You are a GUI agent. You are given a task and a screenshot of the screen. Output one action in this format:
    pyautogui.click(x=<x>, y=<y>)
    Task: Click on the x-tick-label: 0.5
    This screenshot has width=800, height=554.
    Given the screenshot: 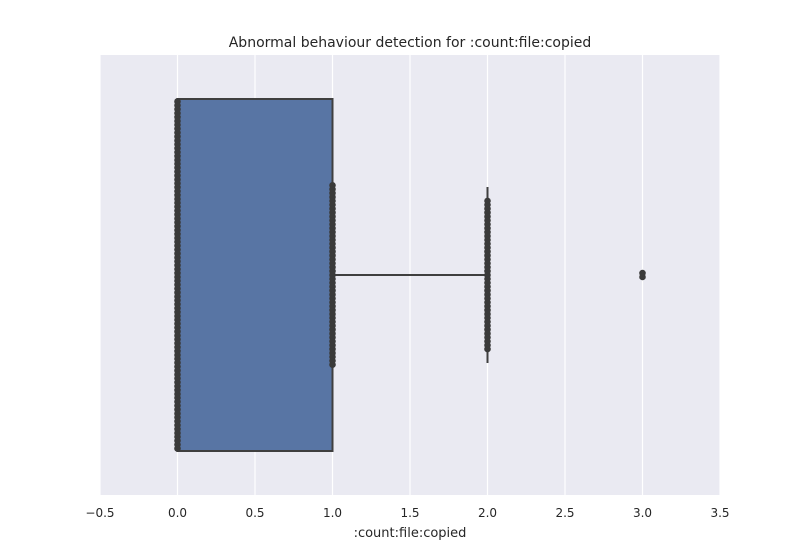 What is the action you would take?
    pyautogui.click(x=254, y=513)
    